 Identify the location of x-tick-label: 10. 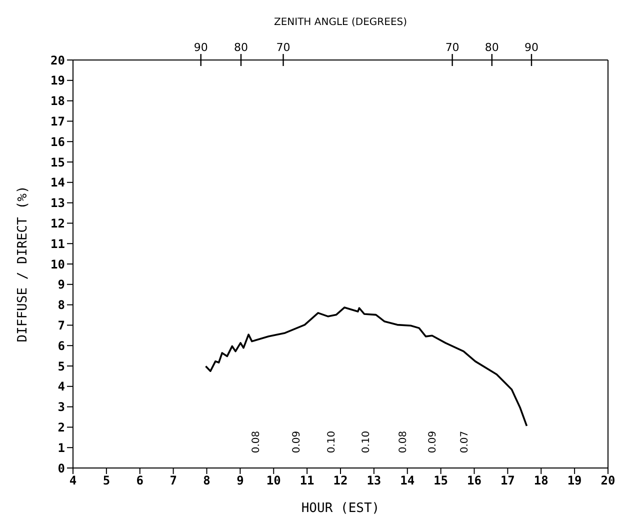
(273, 481).